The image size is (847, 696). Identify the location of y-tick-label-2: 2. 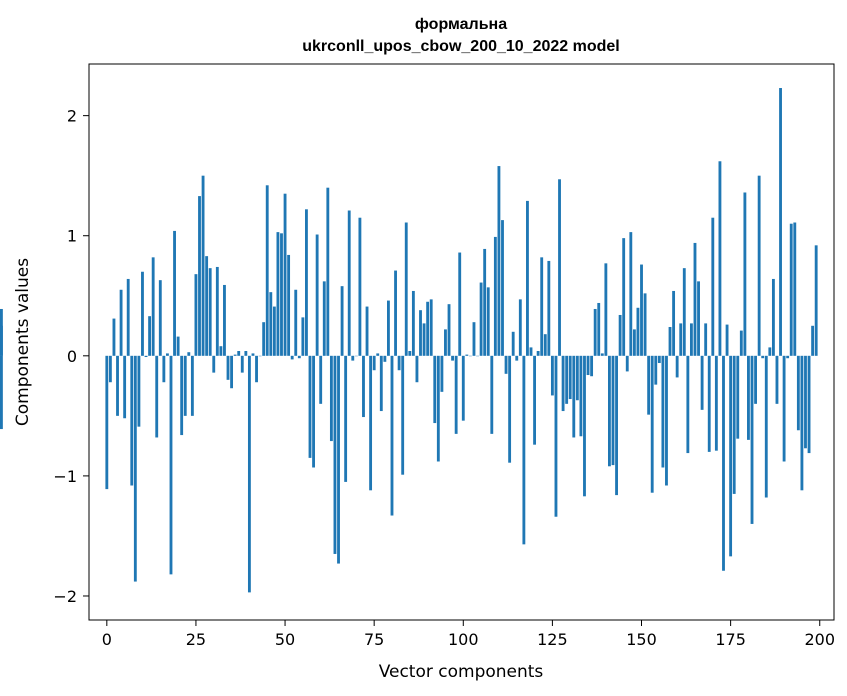
(72, 116).